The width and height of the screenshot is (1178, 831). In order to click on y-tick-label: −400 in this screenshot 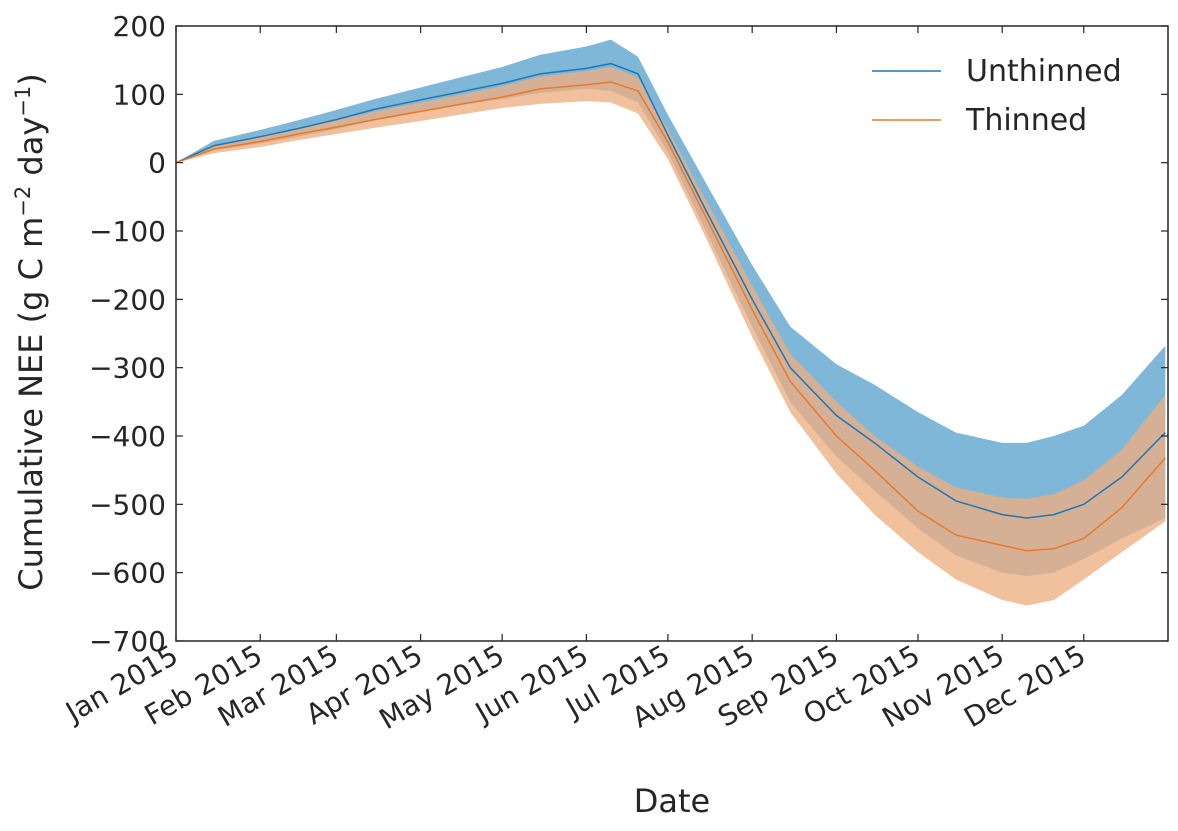, I will do `click(127, 436)`.